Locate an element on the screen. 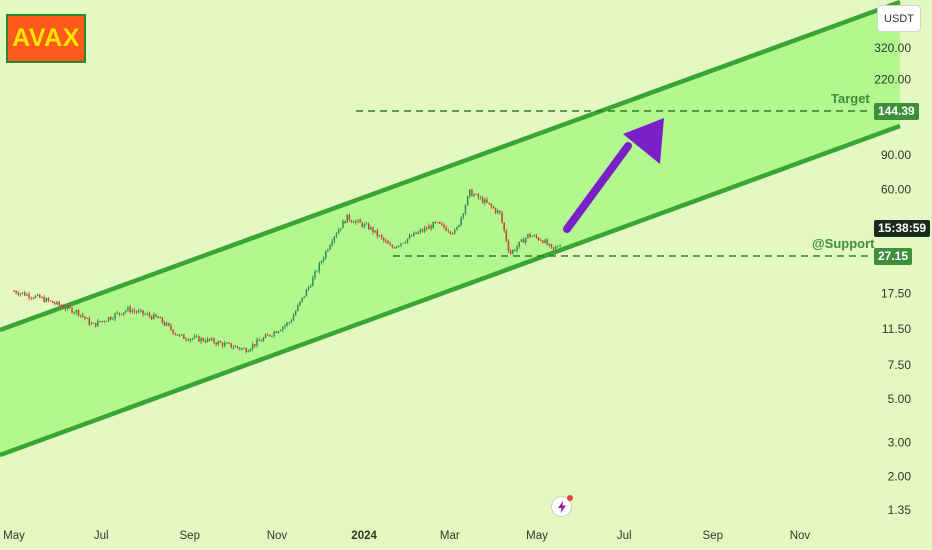 The width and height of the screenshot is (932, 550). time-tick-label: 2024 is located at coordinates (364, 536).